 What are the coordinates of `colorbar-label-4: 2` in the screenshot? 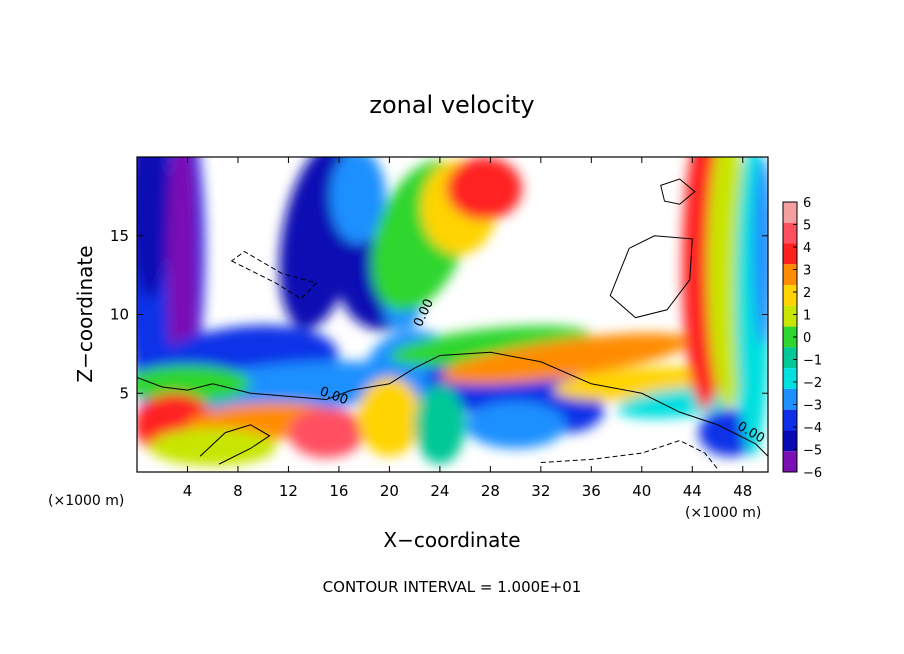 It's located at (807, 293).